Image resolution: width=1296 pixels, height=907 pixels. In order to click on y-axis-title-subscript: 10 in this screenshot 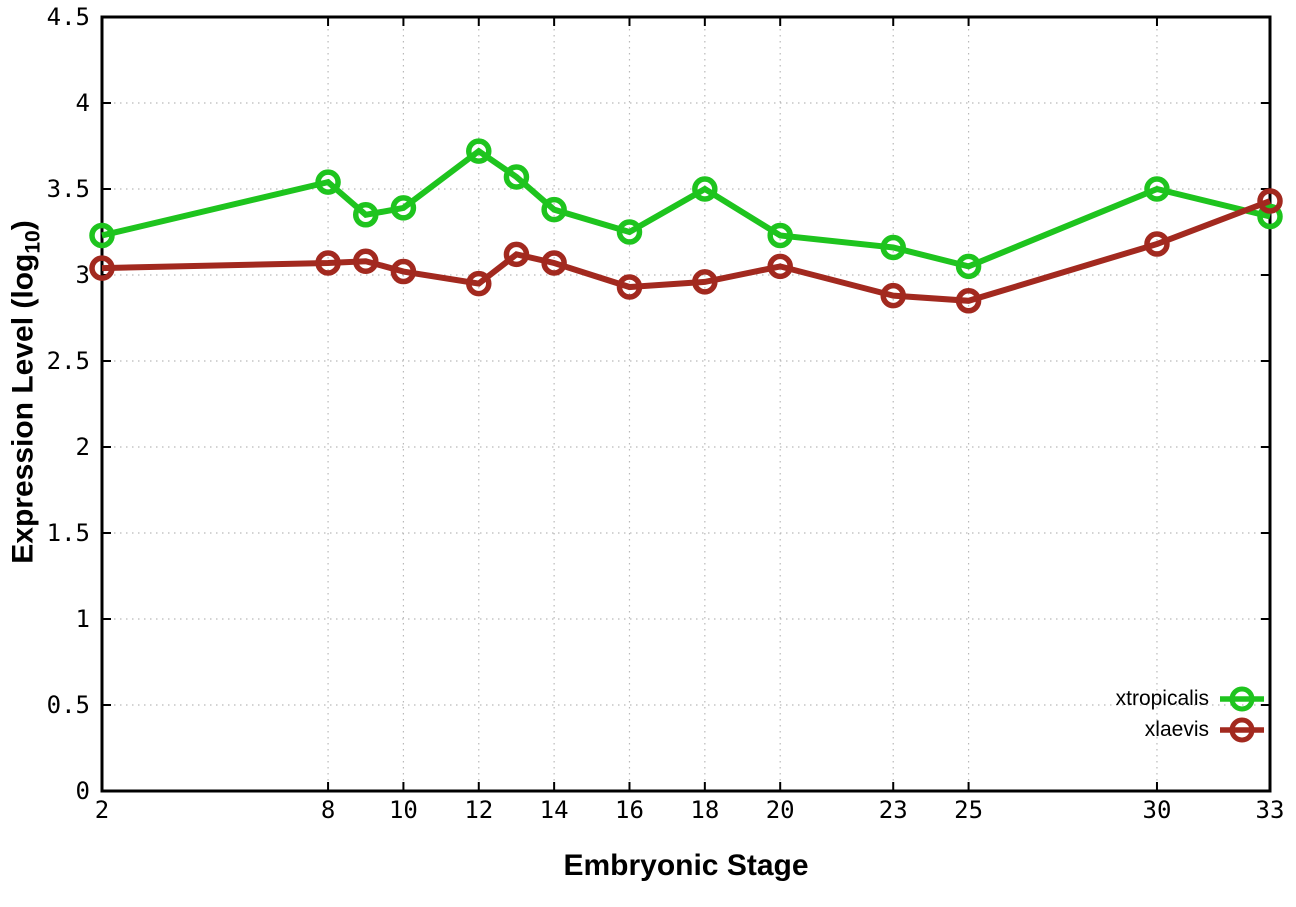, I will do `click(33, 242)`.